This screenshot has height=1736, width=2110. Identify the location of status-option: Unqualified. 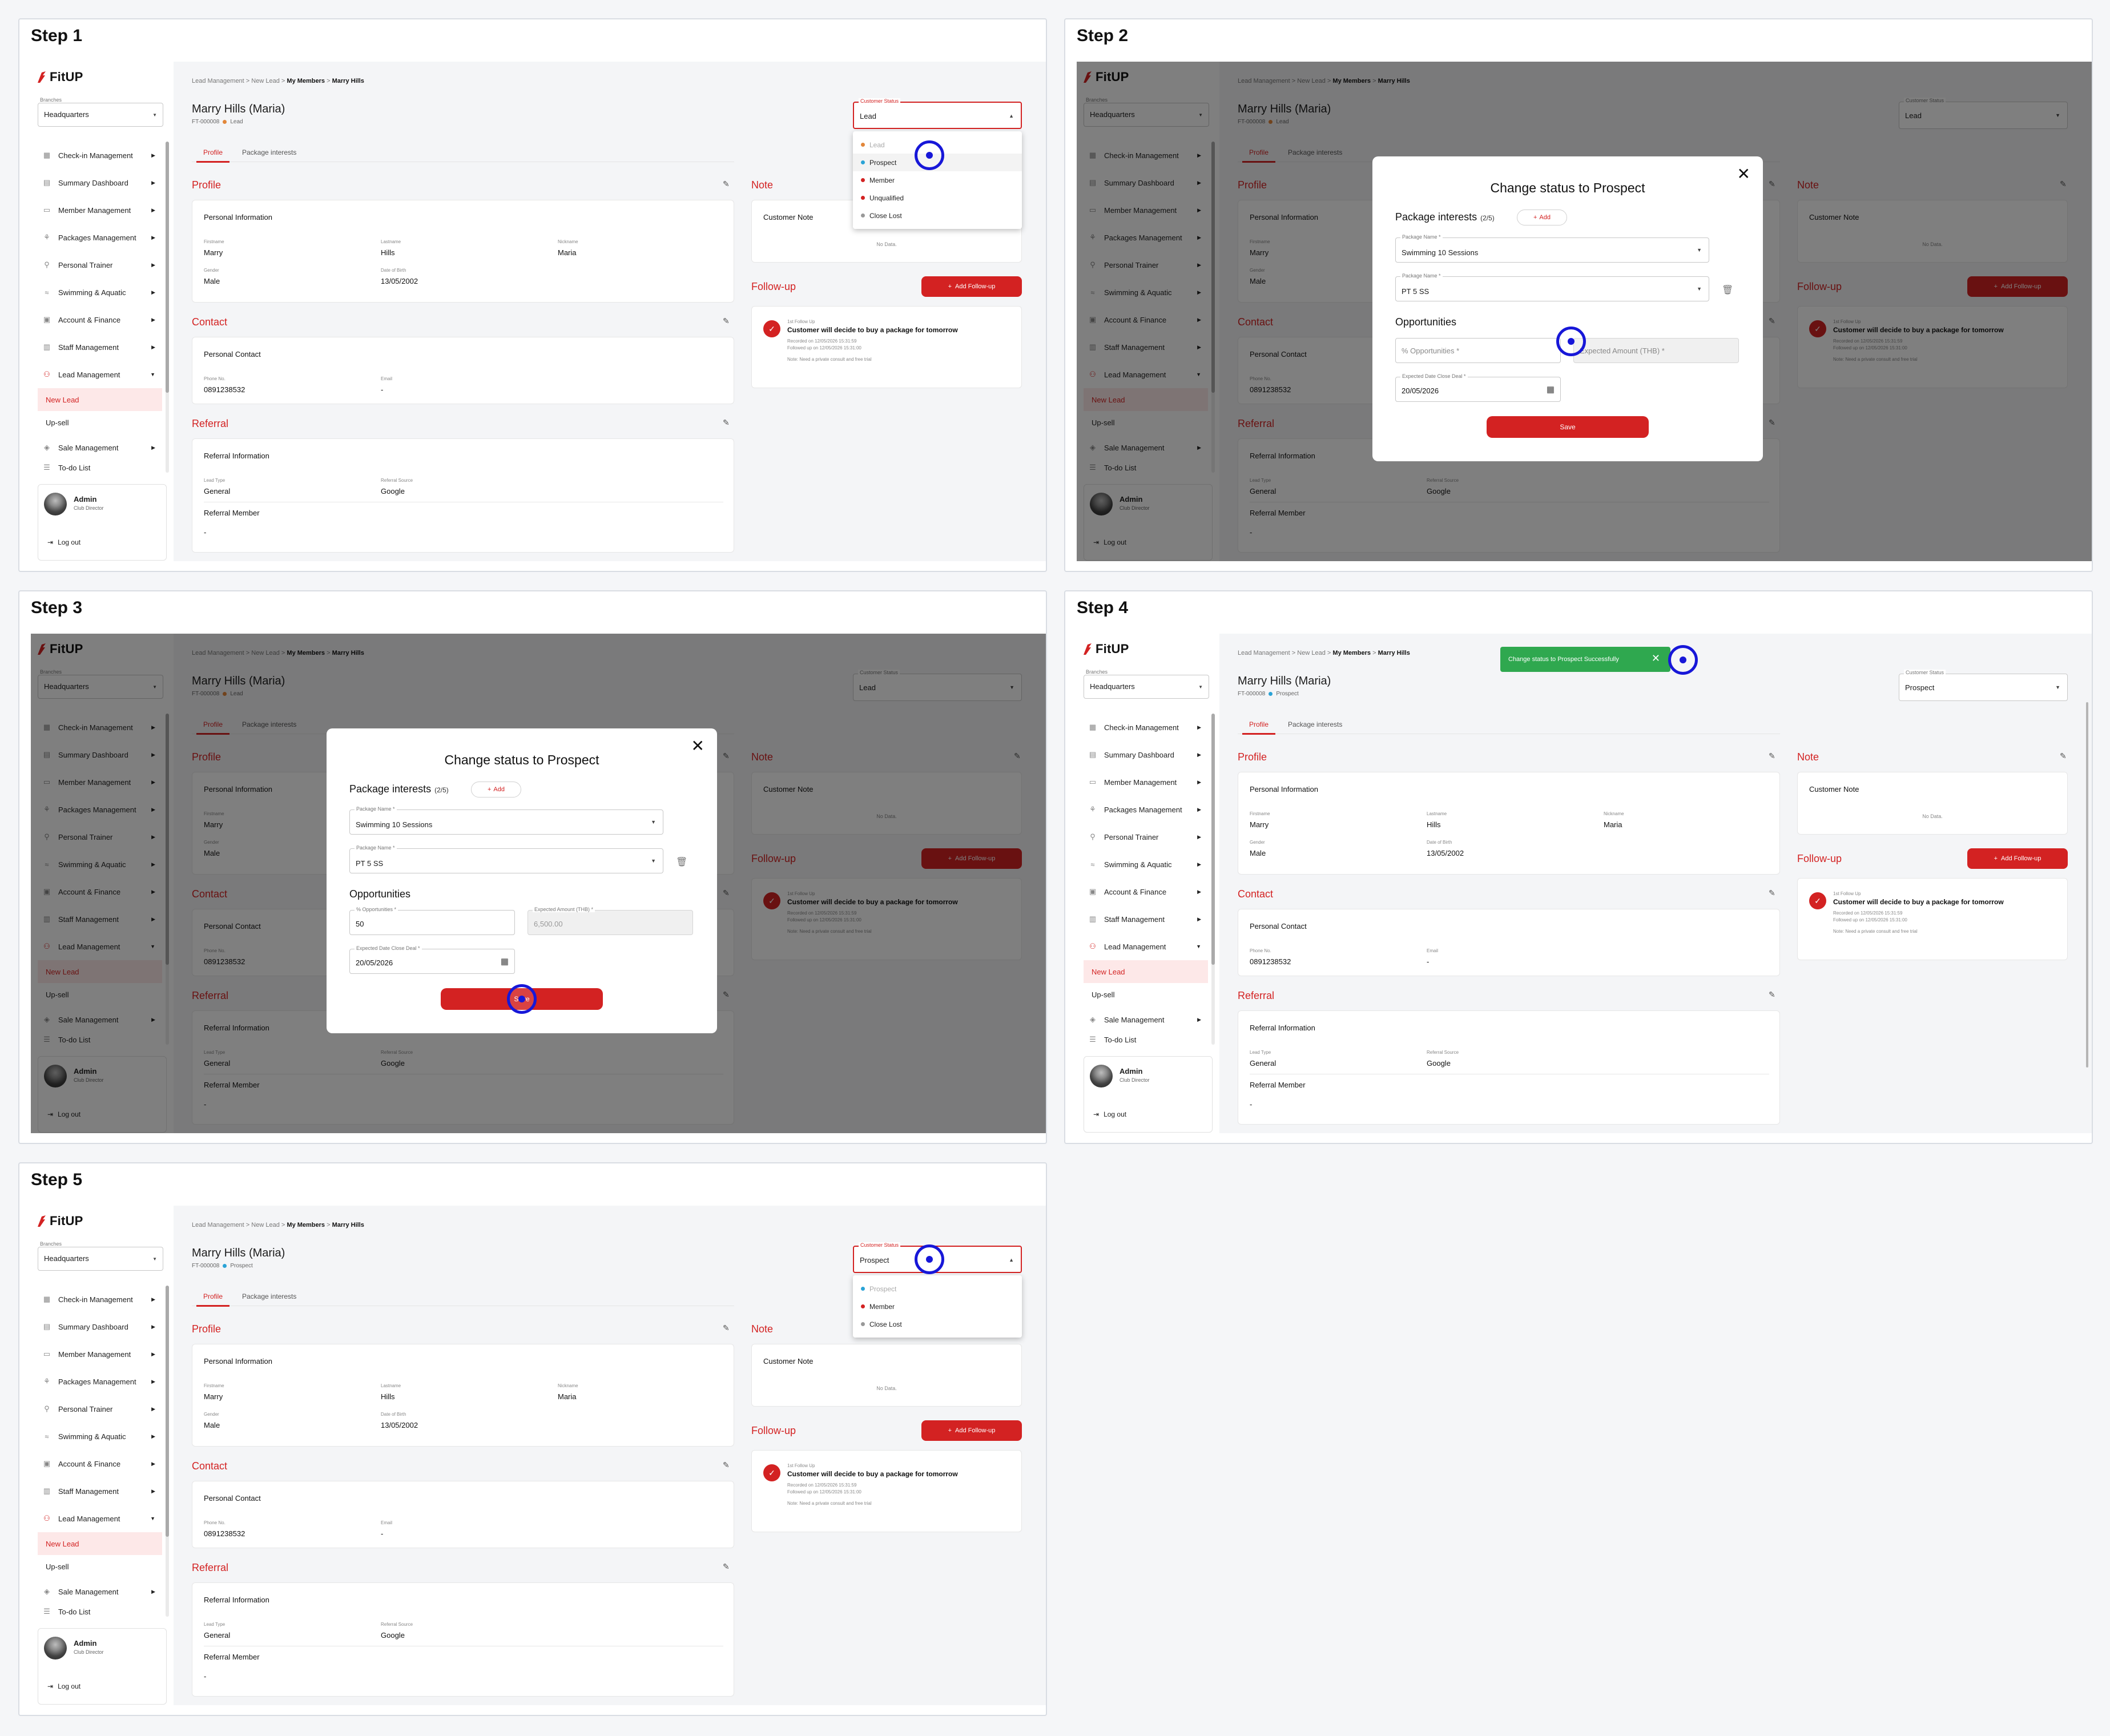
(938, 198).